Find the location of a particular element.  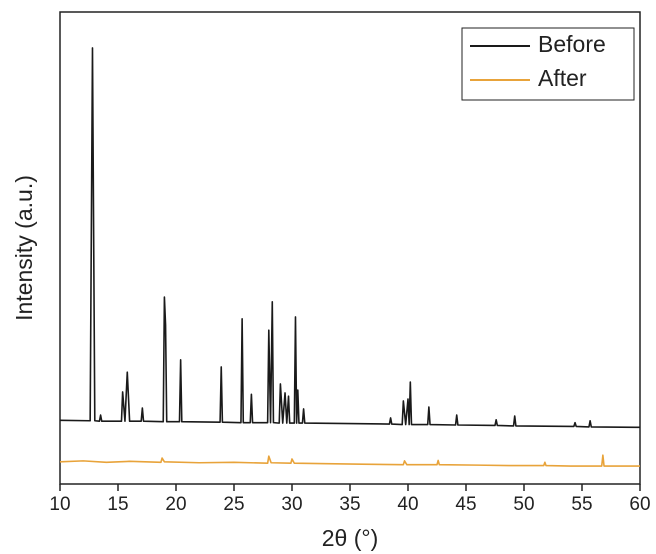

legend-label: Before is located at coordinates (572, 44).